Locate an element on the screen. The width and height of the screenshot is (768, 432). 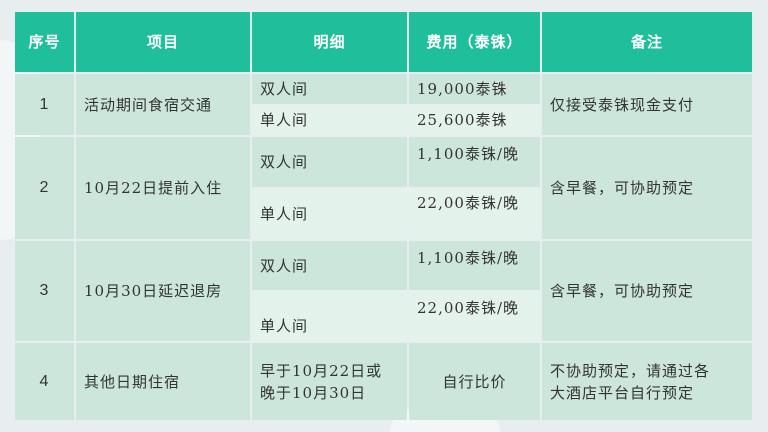
header-no: 序号 is located at coordinates (44, 42).